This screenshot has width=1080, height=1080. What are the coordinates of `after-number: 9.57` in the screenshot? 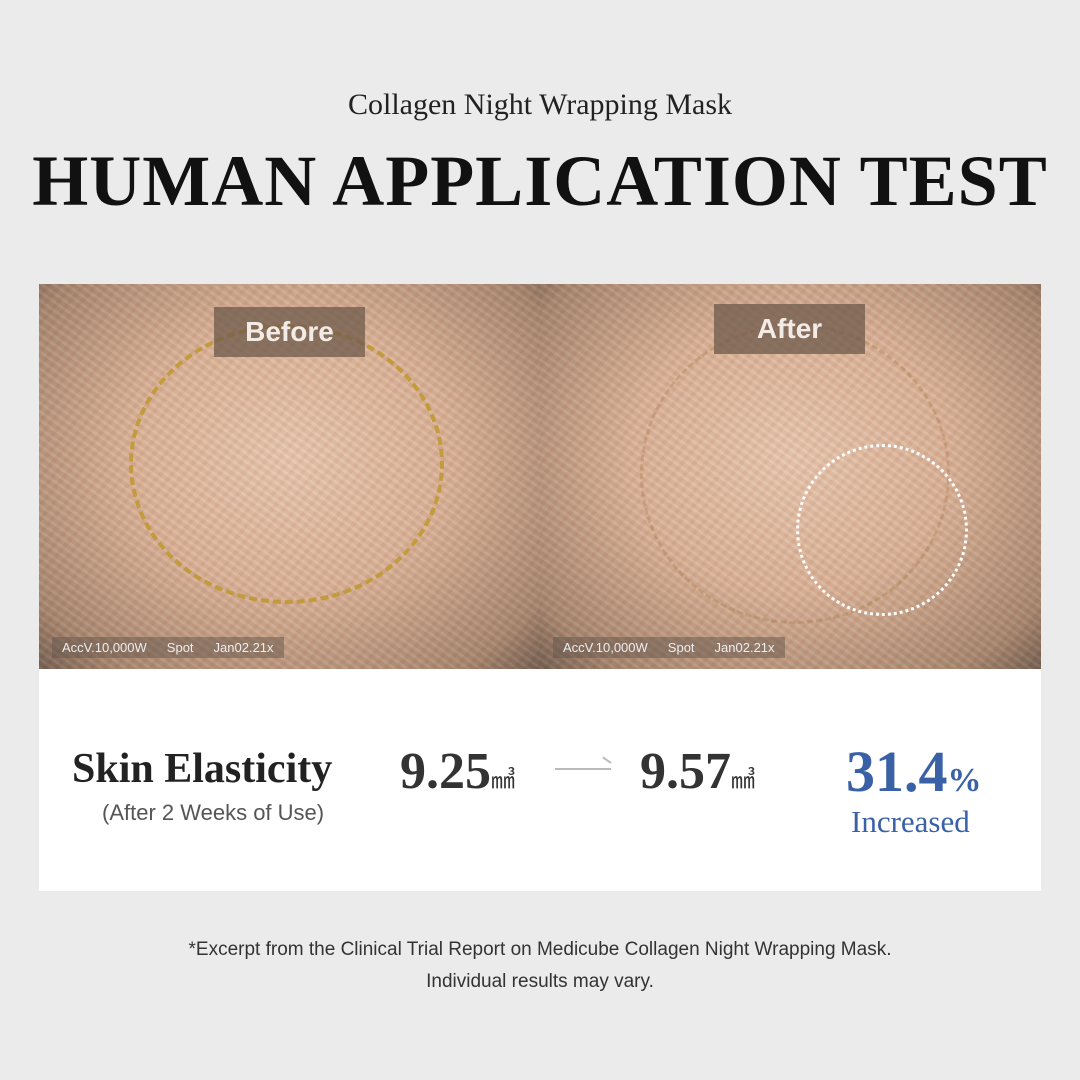 It's located at (685, 771).